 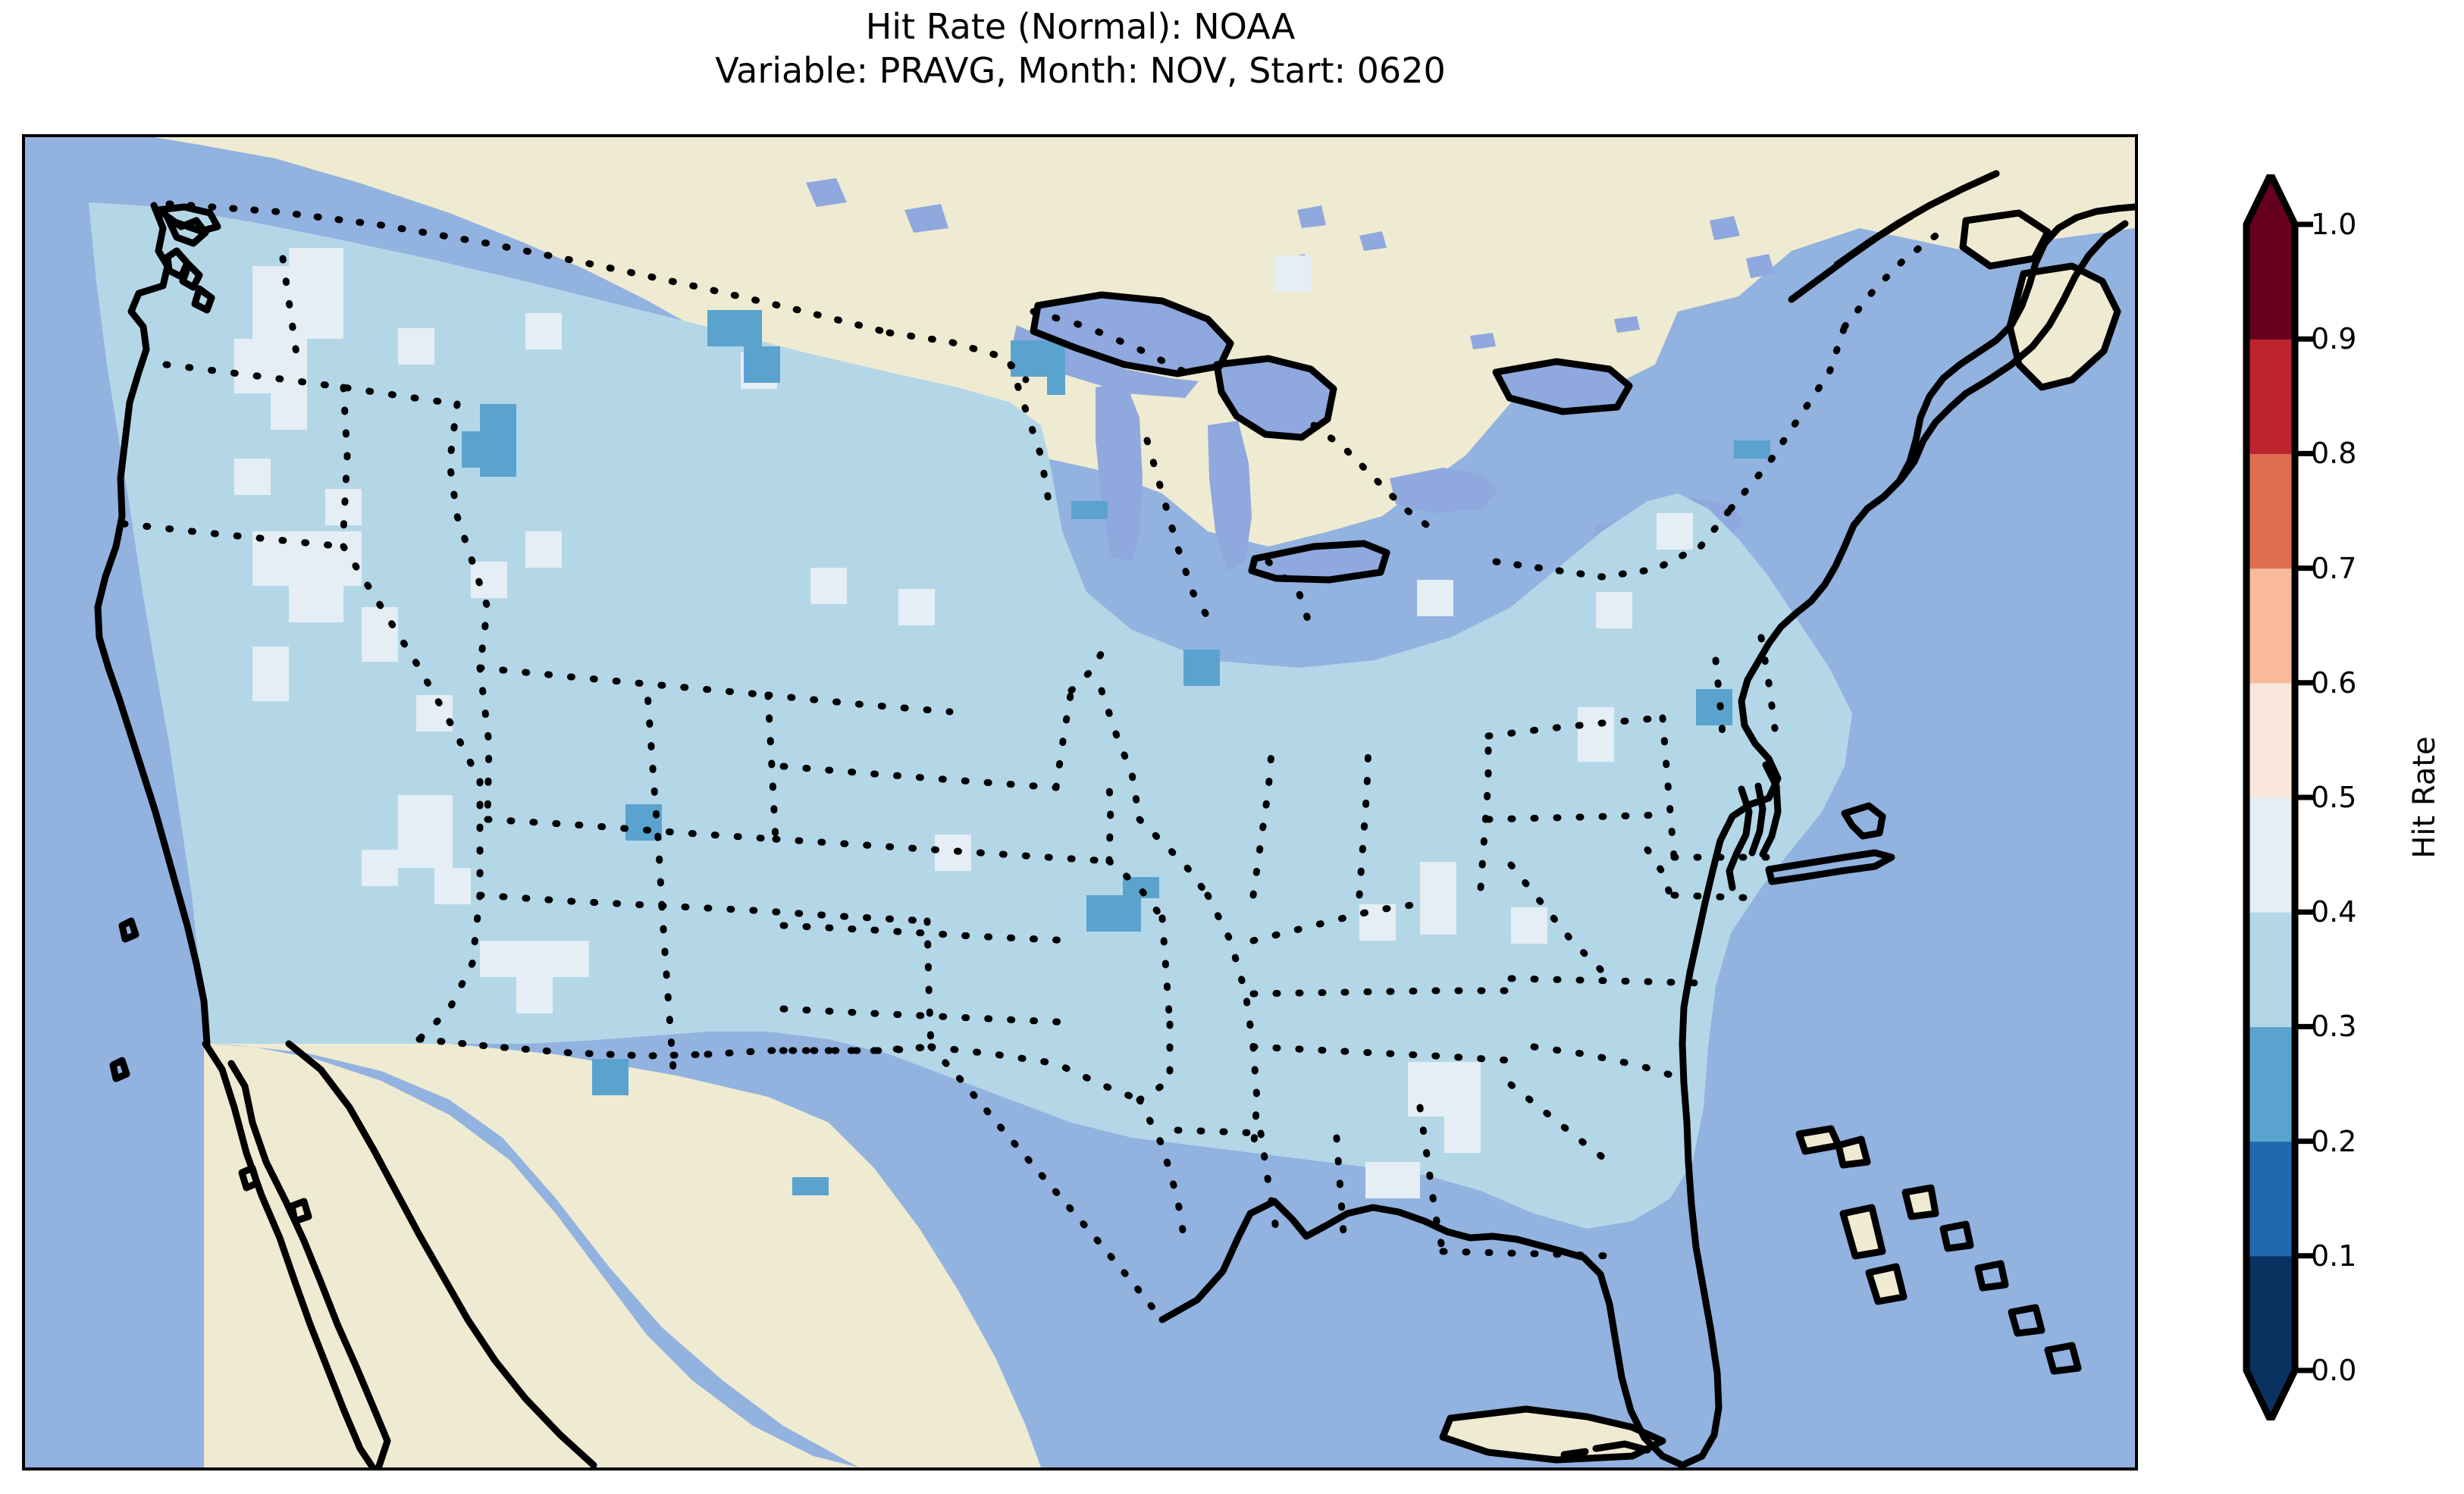 I want to click on colorbar-swatches, so click(x=2278, y=797).